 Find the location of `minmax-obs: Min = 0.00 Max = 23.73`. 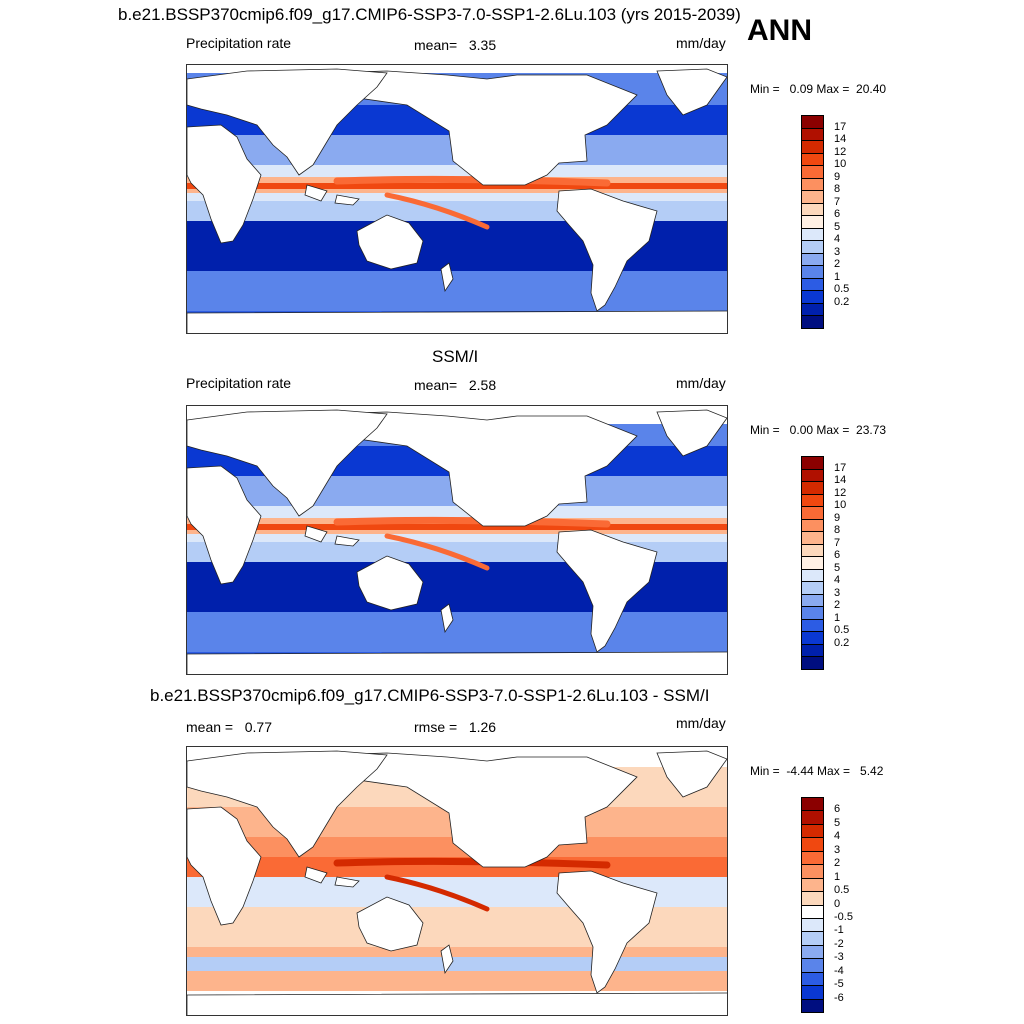

minmax-obs: Min = 0.00 Max = 23.73 is located at coordinates (818, 430).